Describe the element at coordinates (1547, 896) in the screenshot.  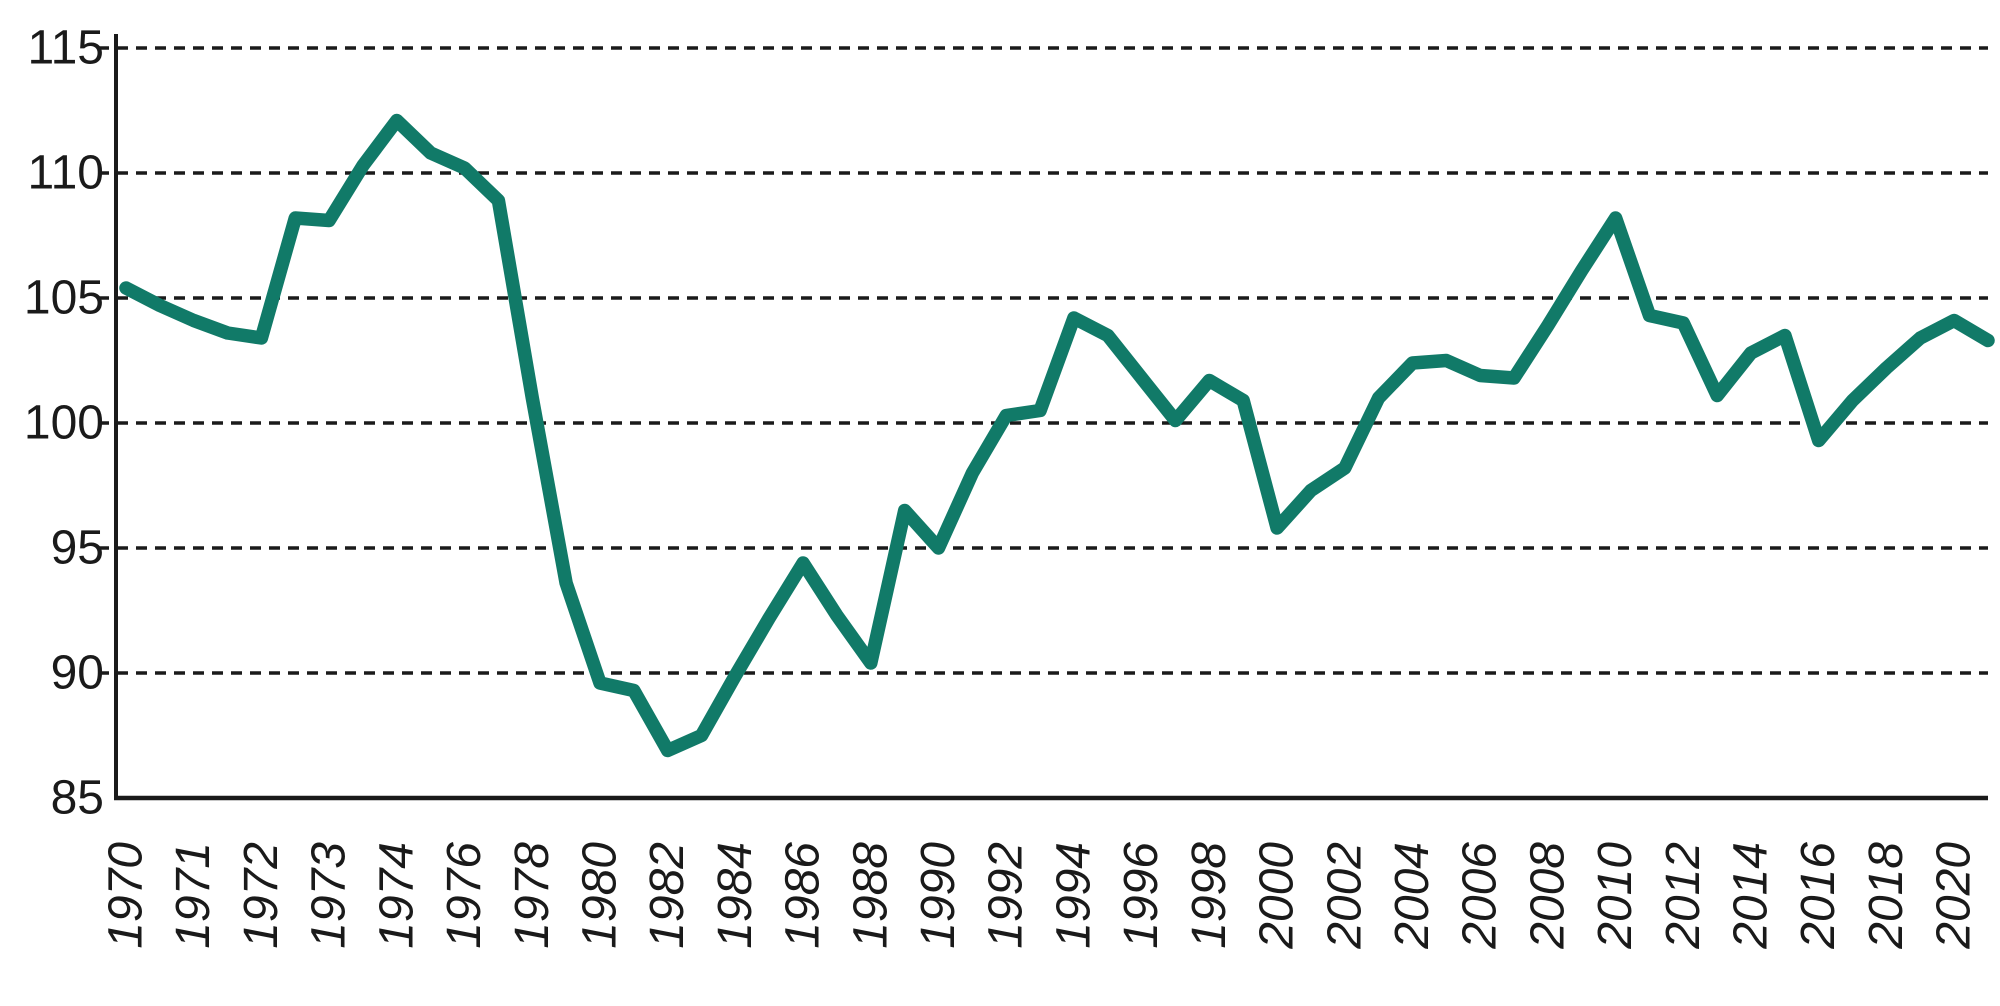
I see `x-tick-label-2008: 2008` at that location.